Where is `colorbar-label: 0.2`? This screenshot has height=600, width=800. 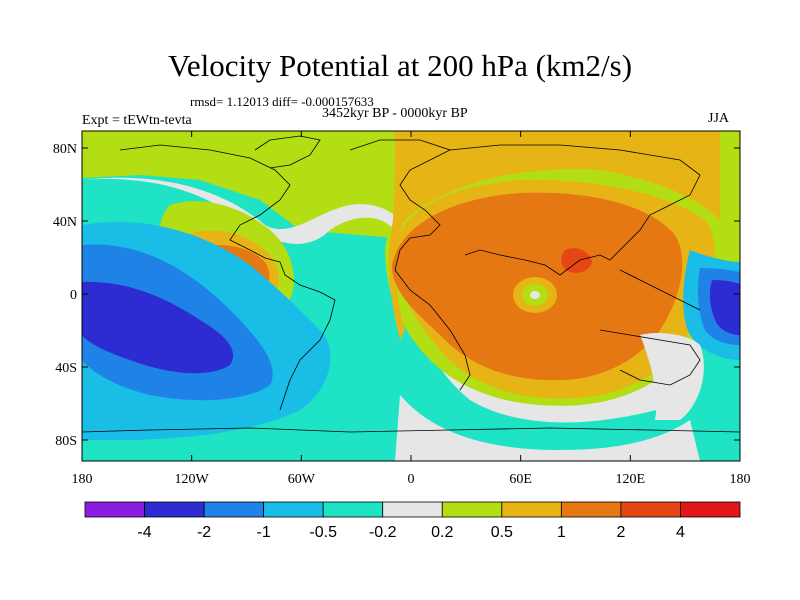
colorbar-label: 0.2 is located at coordinates (442, 532).